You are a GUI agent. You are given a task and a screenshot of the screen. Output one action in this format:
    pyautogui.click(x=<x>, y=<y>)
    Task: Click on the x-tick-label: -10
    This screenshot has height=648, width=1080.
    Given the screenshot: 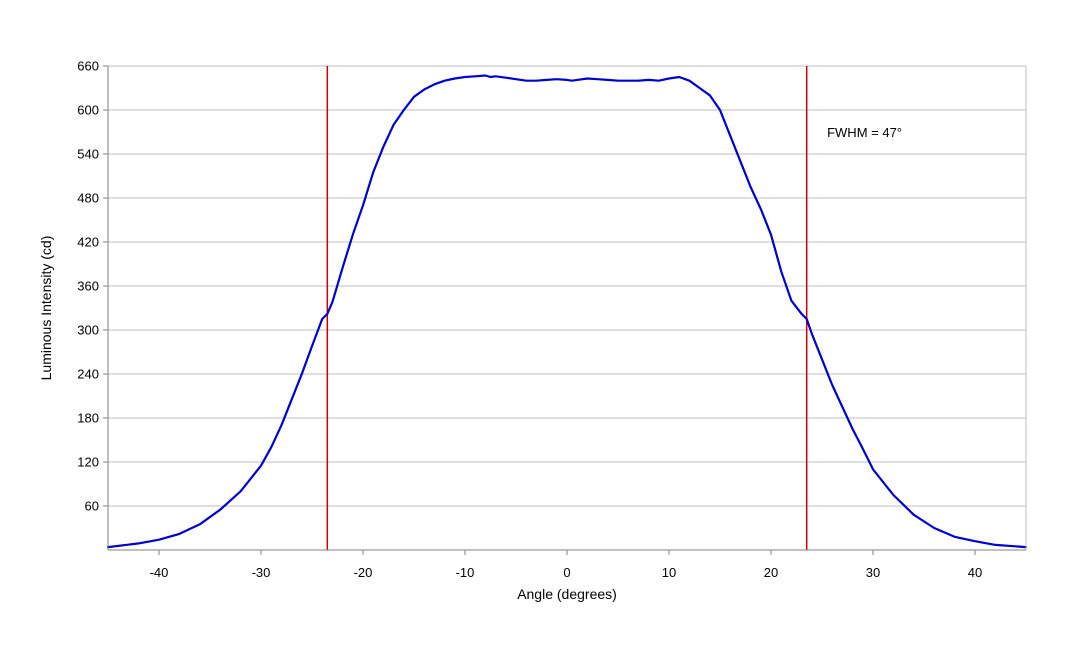 What is the action you would take?
    pyautogui.click(x=465, y=572)
    